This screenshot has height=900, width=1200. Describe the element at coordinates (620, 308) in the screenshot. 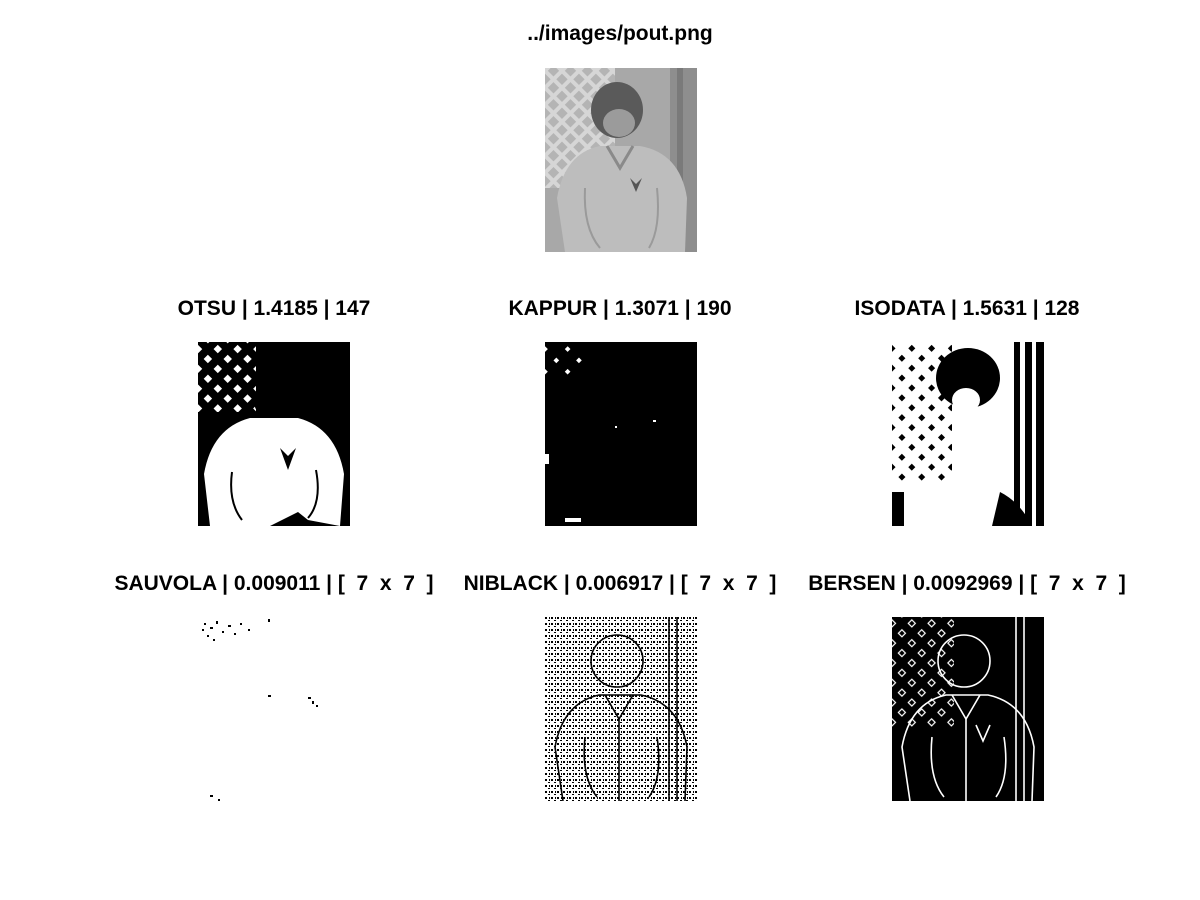

I see `kappur-title: KAPPUR | 1.3071 | 190` at that location.